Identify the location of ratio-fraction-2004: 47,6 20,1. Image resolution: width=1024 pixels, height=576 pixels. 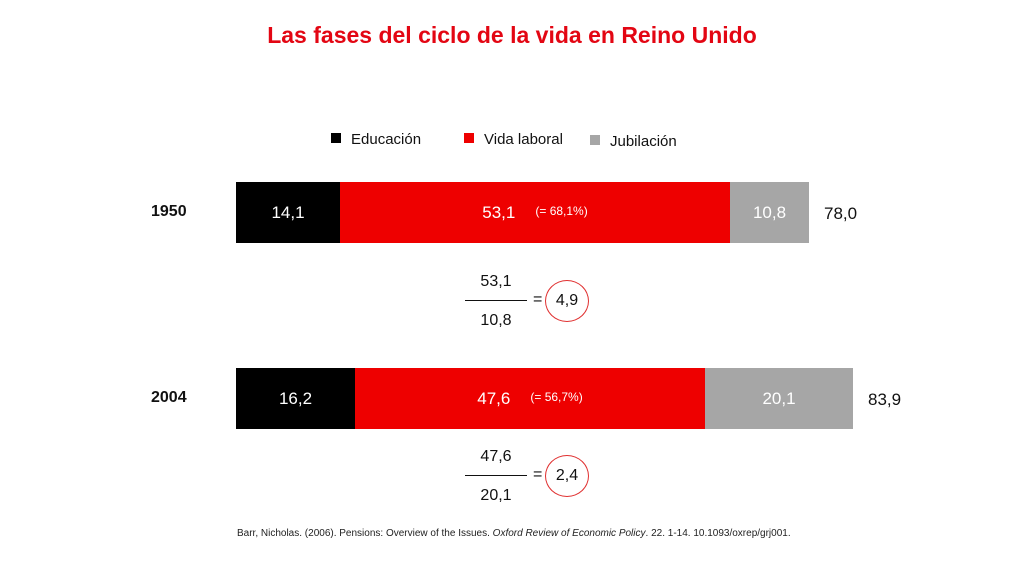
(496, 476).